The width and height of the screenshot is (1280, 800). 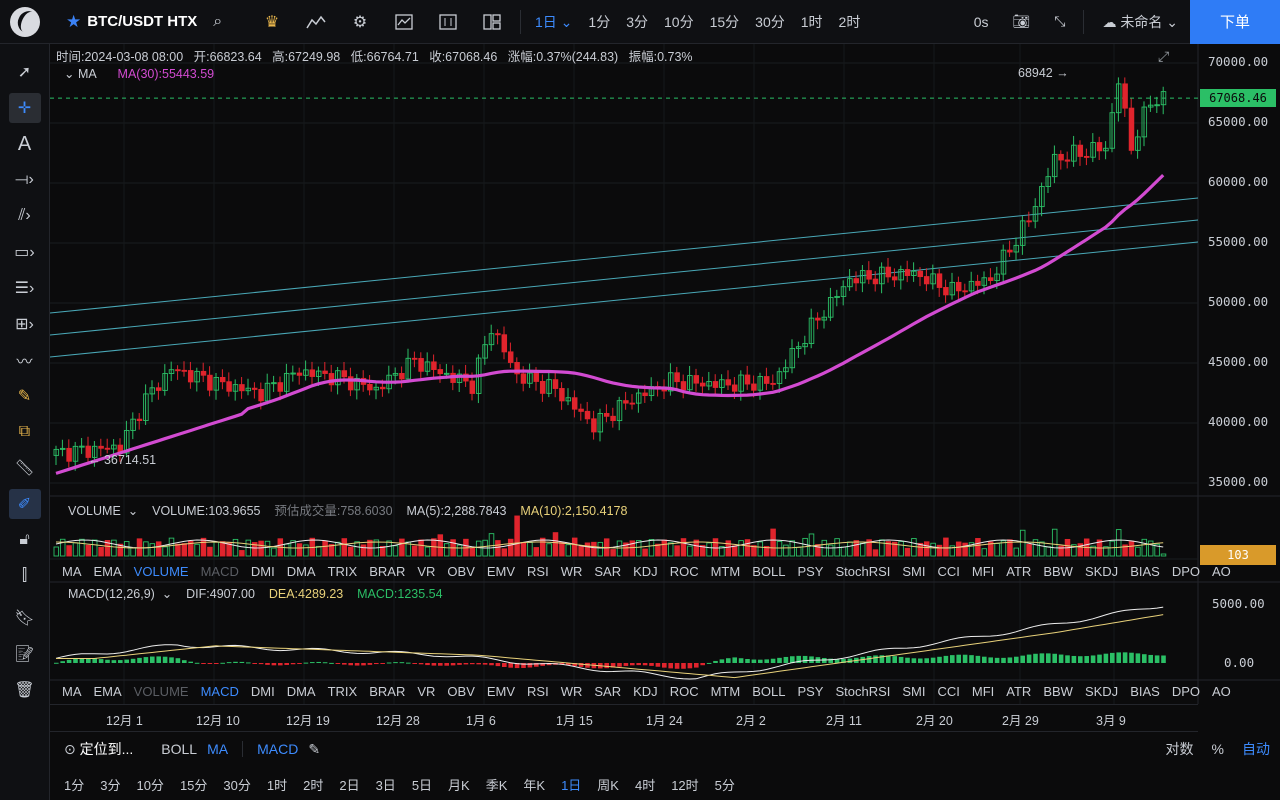 What do you see at coordinates (24, 396) in the screenshot?
I see `magnet-pencil-icon: ✎` at bounding box center [24, 396].